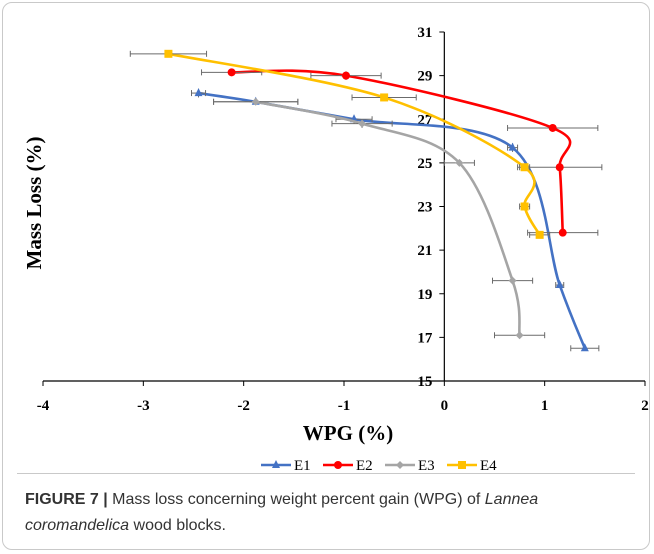  What do you see at coordinates (424, 295) in the screenshot?
I see `y-tick-label: 19` at bounding box center [424, 295].